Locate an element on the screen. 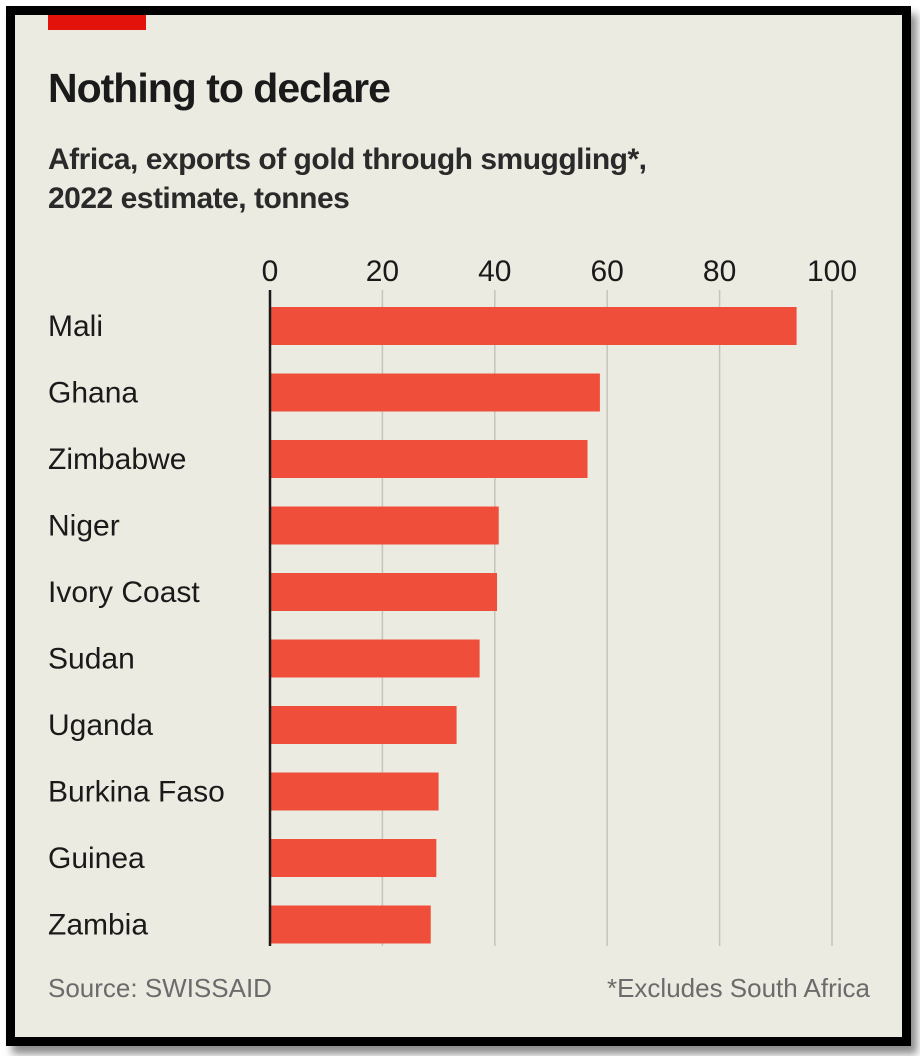 The width and height of the screenshot is (920, 1056). x-tick-label-100: 100 is located at coordinates (832, 271).